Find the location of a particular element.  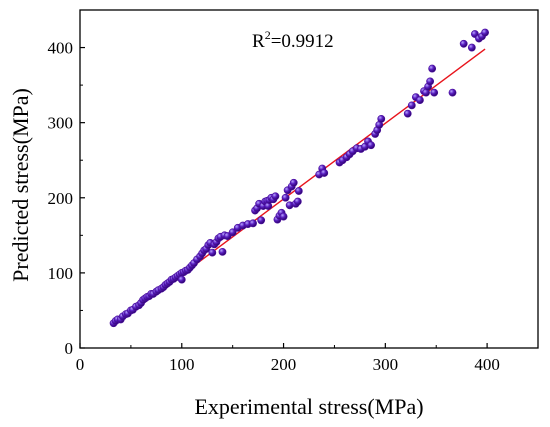

y-tick-label: 0 is located at coordinates (69, 348).